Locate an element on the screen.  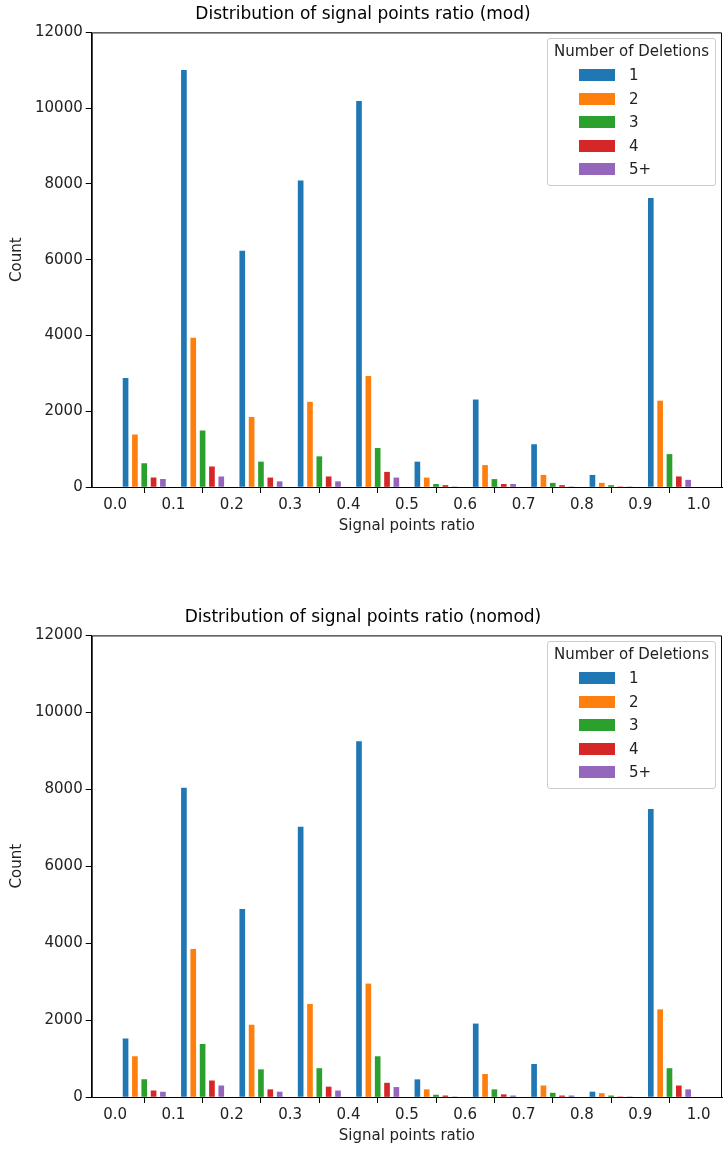
chart-title: Distribution of signal points ratio (mod) is located at coordinates (363, 12).